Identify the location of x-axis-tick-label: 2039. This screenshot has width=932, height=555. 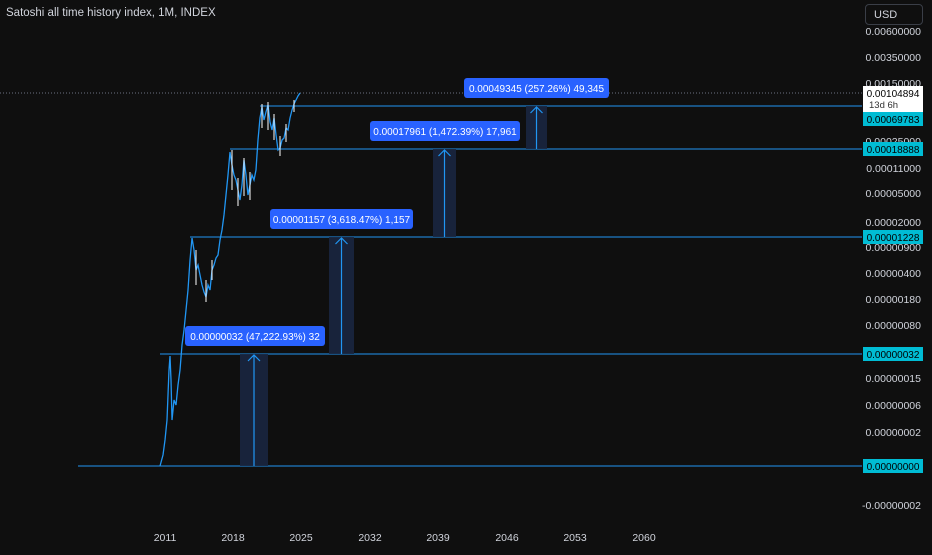
(438, 538).